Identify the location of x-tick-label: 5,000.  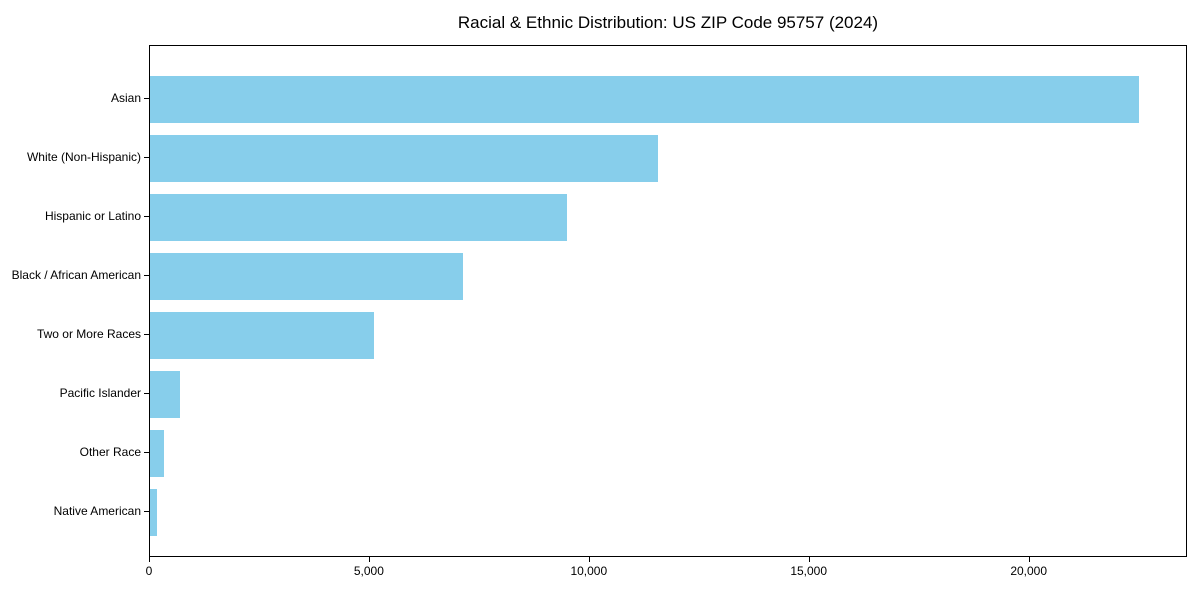
(368, 571).